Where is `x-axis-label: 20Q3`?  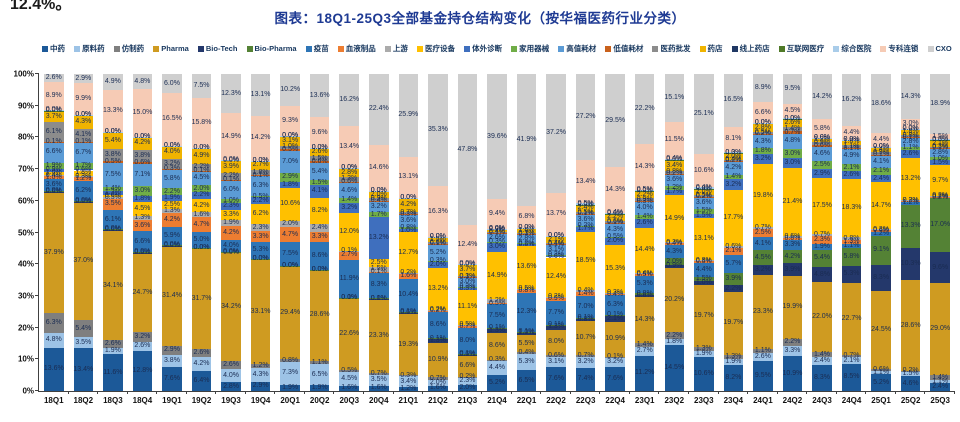 x-axis-label: 20Q3 is located at coordinates (349, 400).